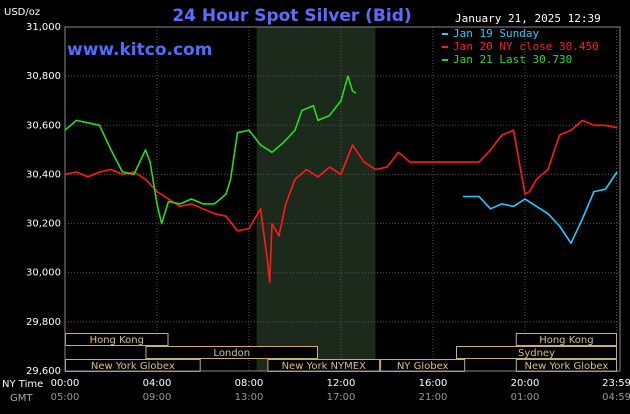  What do you see at coordinates (341, 397) in the screenshot?
I see `x2-tick-label: 17:00` at bounding box center [341, 397].